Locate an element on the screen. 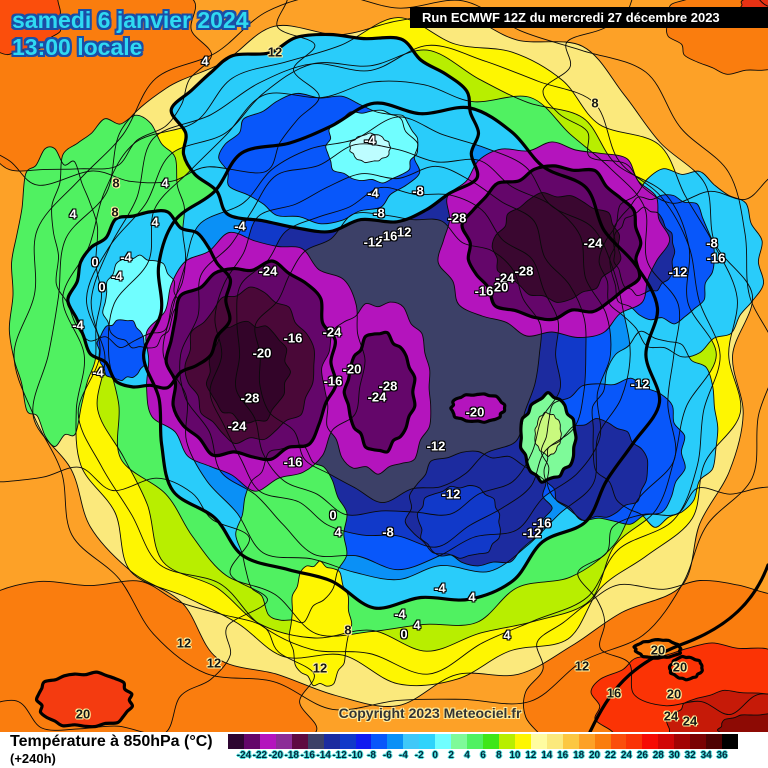 The height and width of the screenshot is (768, 768). temperature-colorbar is located at coordinates (483, 741).